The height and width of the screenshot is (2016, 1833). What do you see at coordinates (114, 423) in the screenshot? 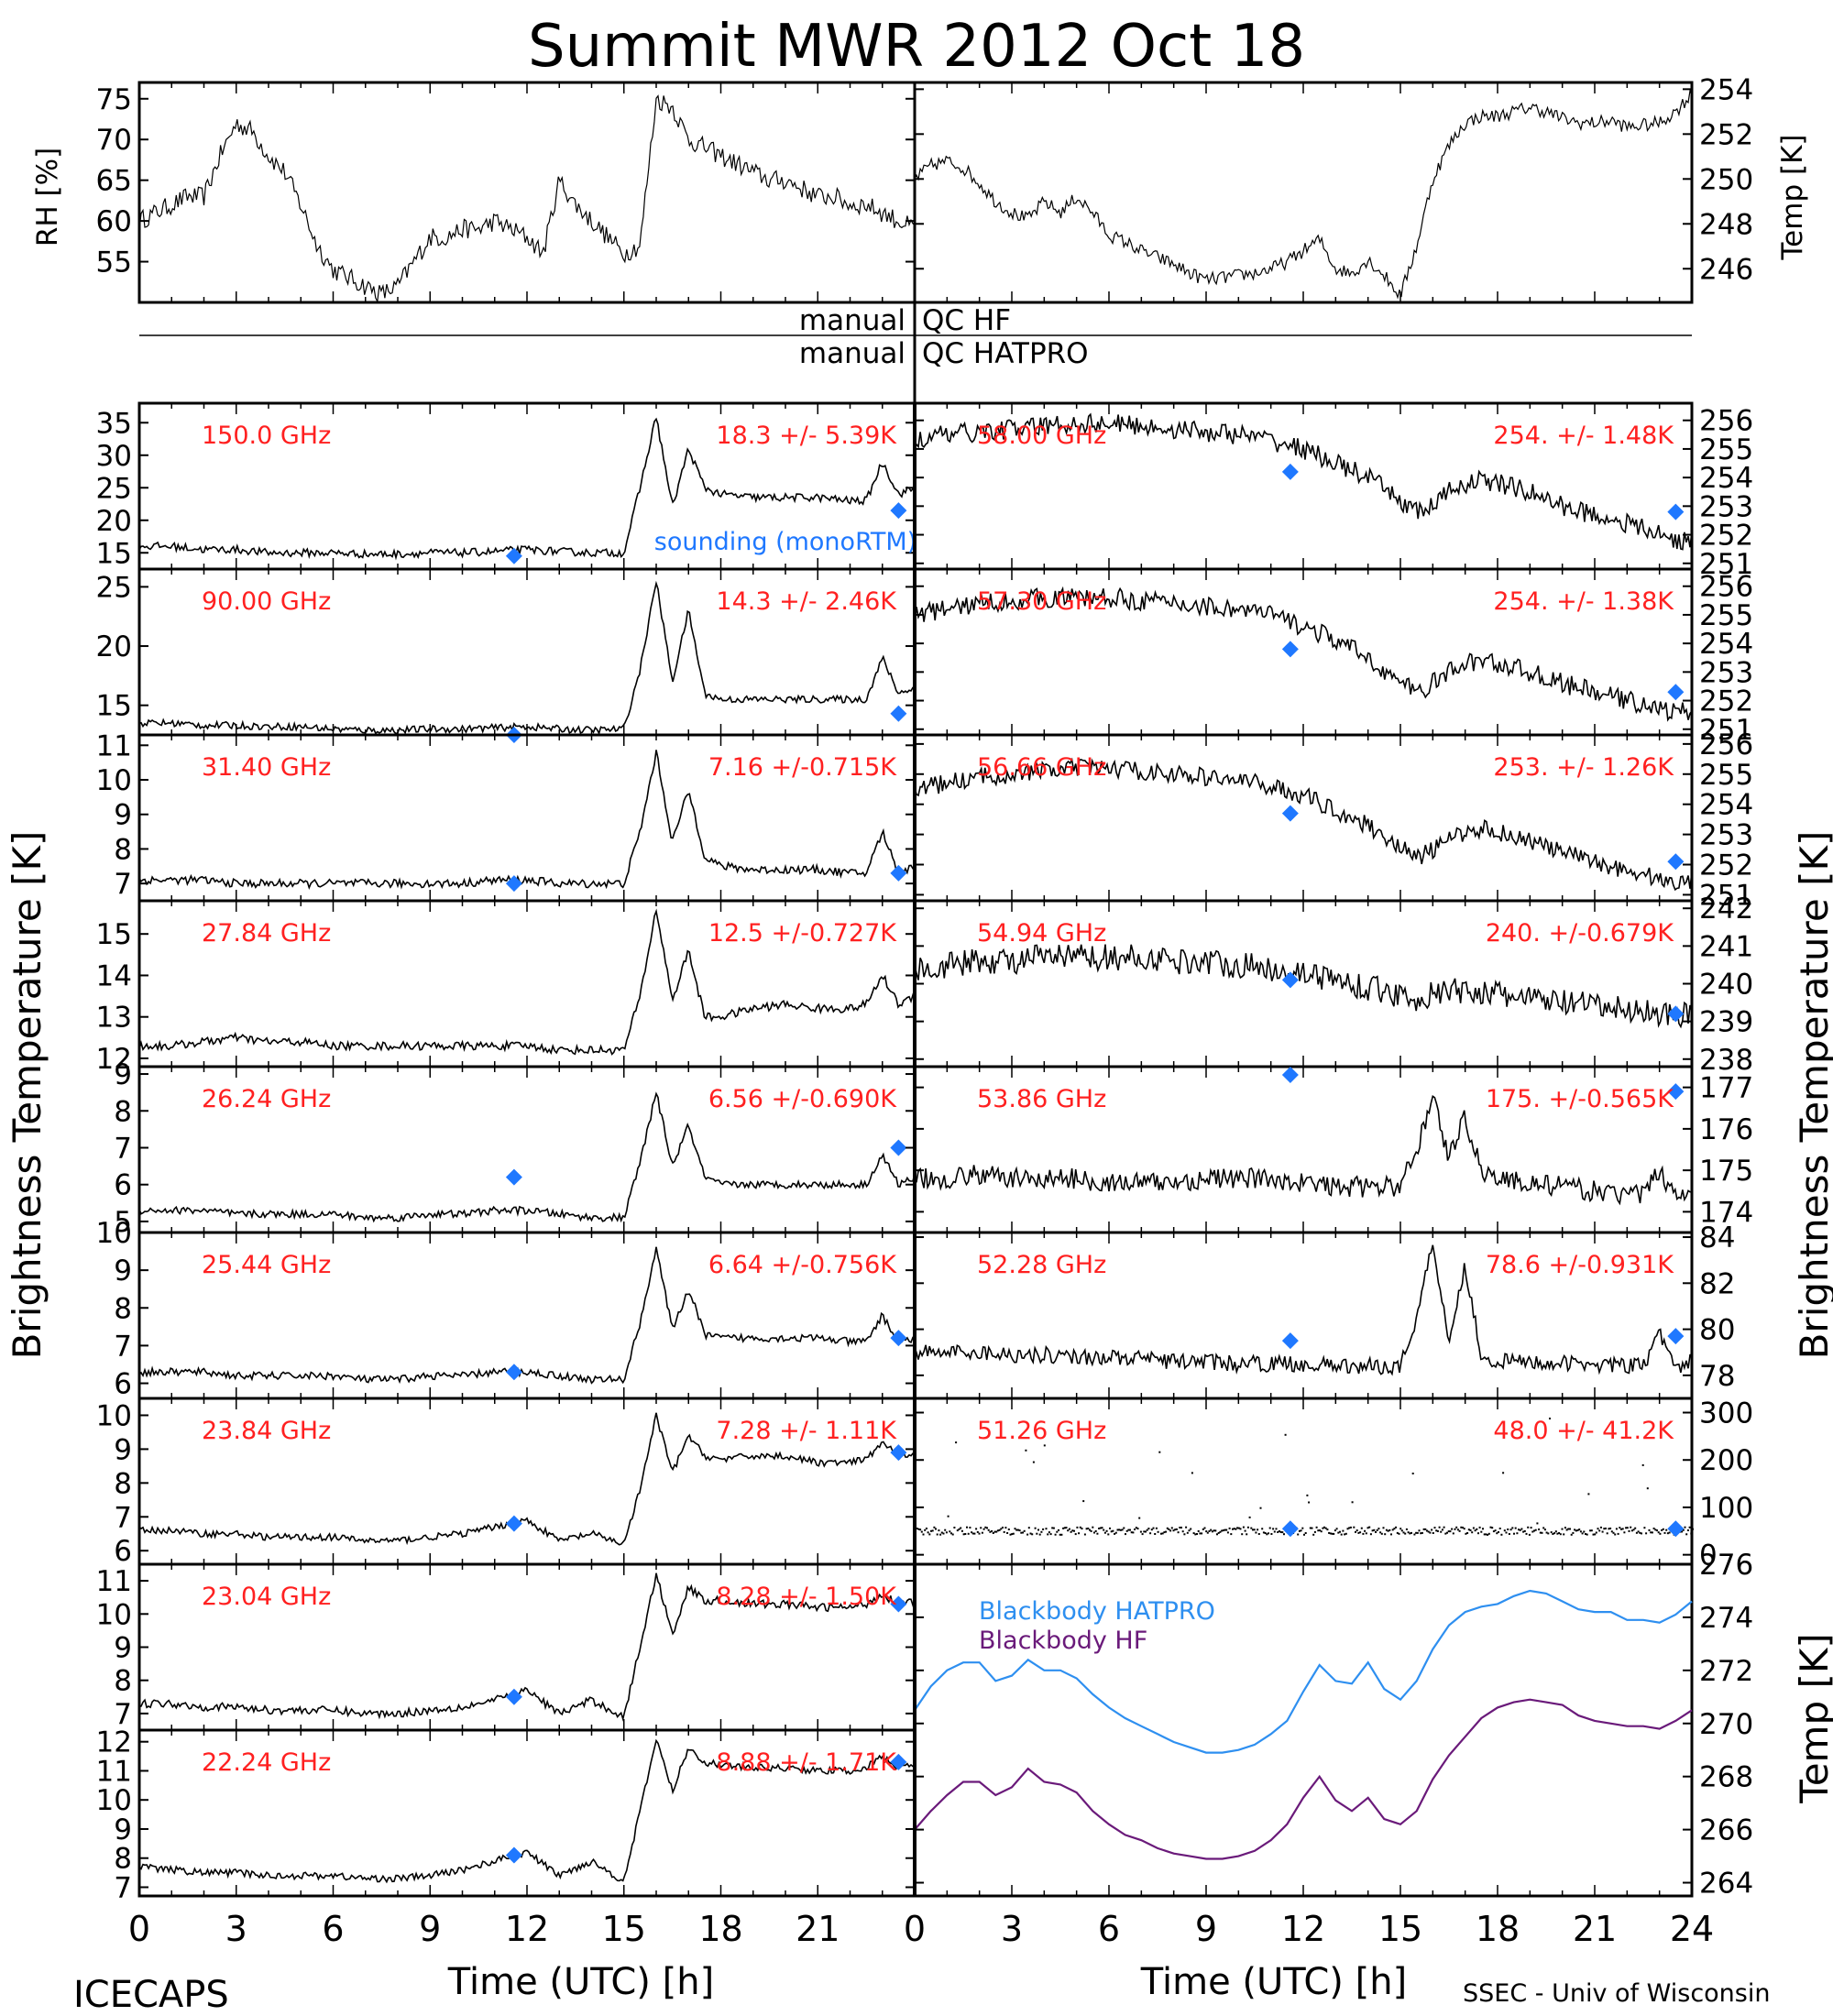
I see `left-panel-0-ytick-label-4: 35` at bounding box center [114, 423].